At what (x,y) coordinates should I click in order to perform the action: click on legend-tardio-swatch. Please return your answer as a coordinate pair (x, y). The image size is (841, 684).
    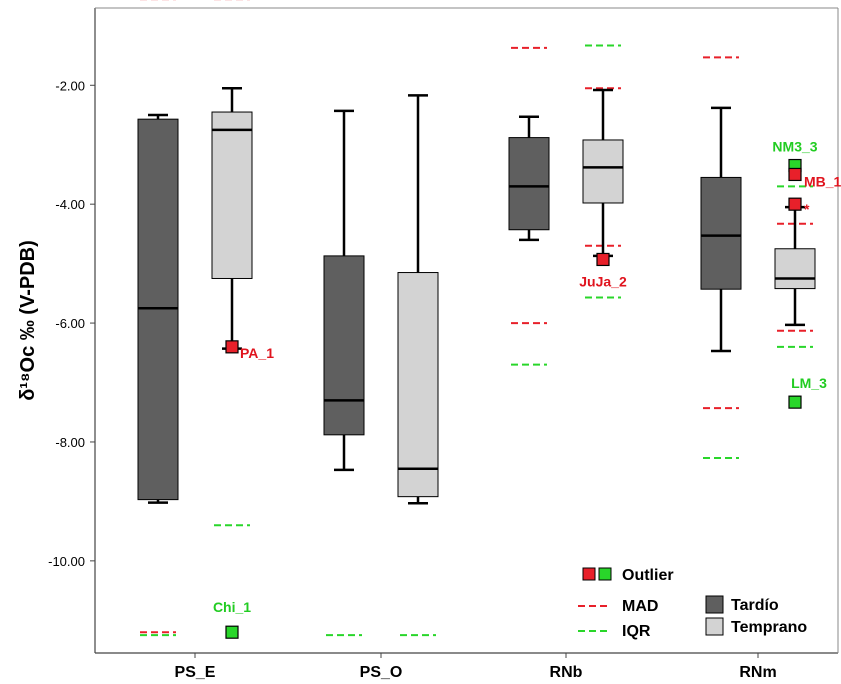
    Looking at the image, I should click on (714, 604).